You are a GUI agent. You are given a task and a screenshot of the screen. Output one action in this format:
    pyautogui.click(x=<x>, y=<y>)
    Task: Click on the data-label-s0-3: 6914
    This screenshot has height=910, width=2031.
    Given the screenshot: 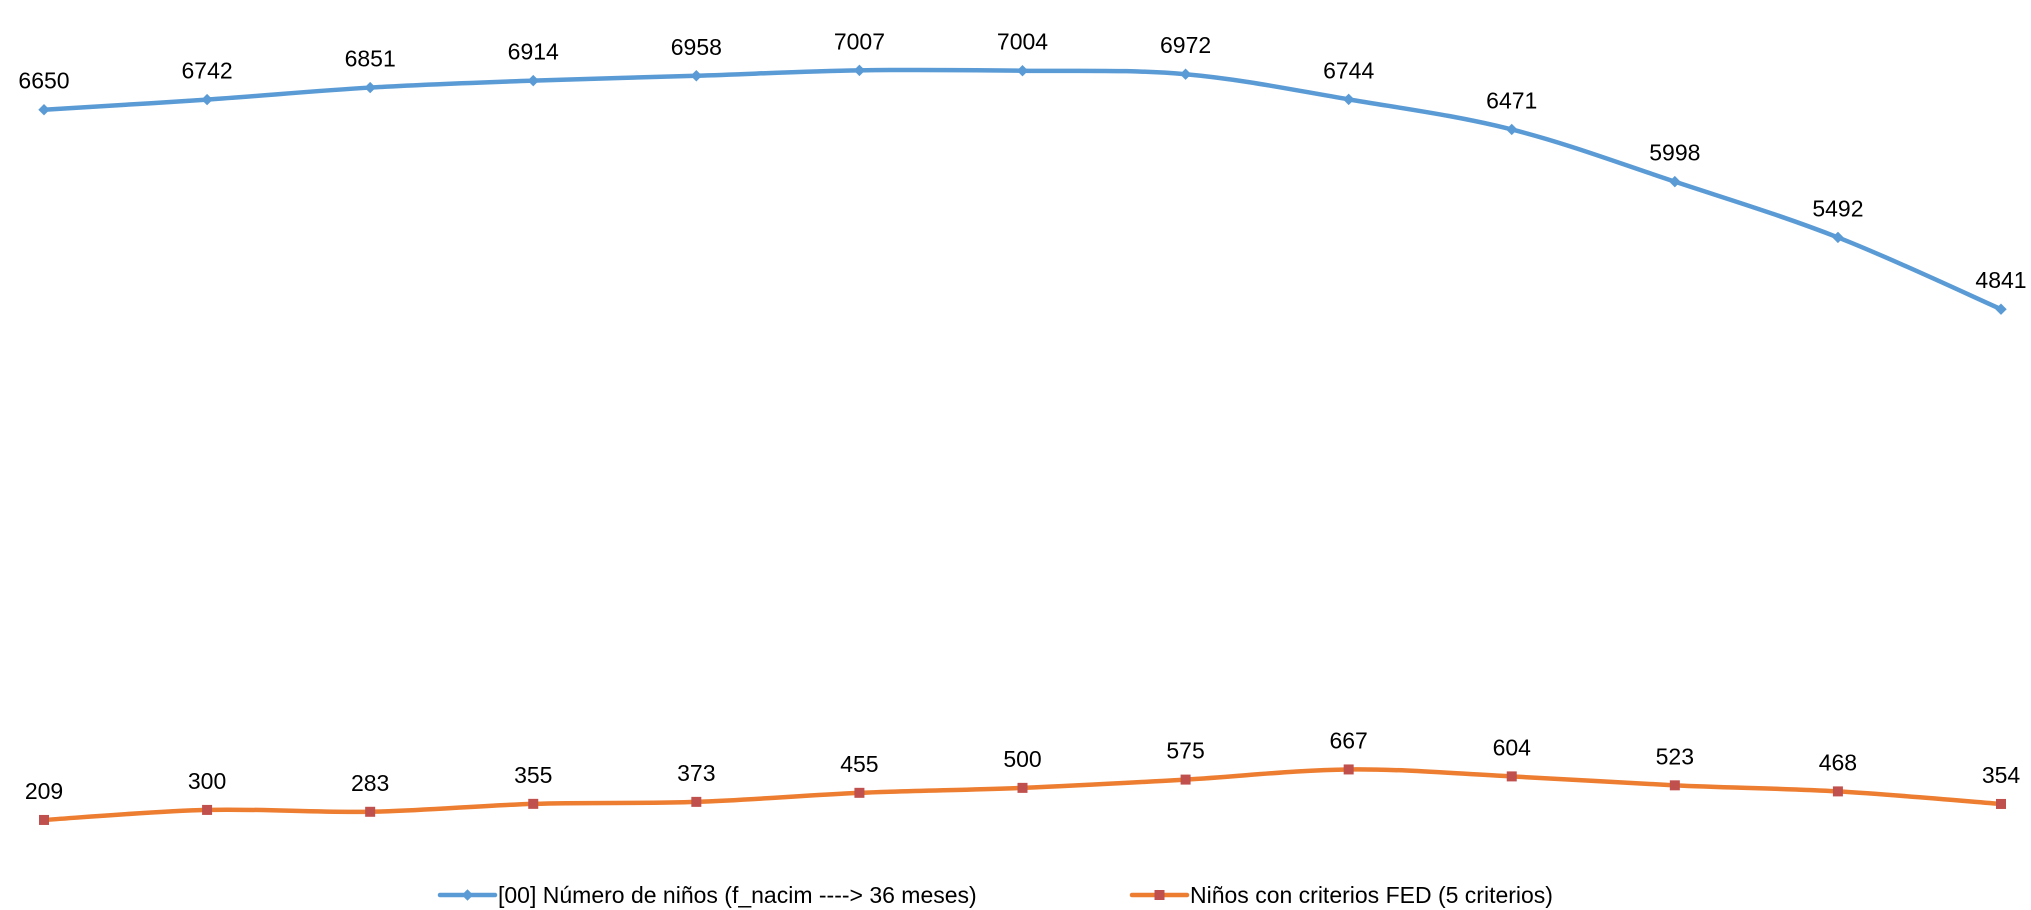 What is the action you would take?
    pyautogui.click(x=533, y=52)
    